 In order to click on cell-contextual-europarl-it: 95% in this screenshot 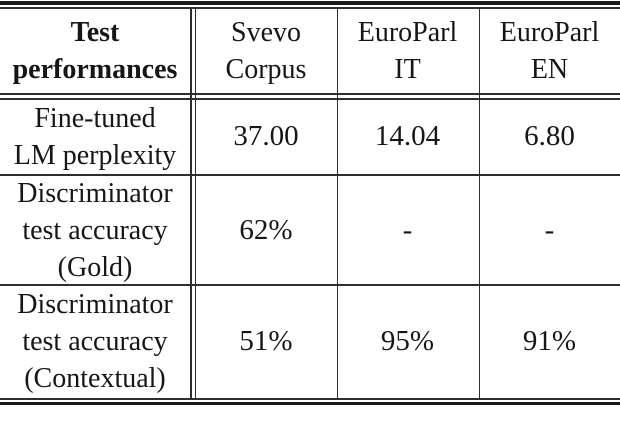, I will do `click(407, 341)`.